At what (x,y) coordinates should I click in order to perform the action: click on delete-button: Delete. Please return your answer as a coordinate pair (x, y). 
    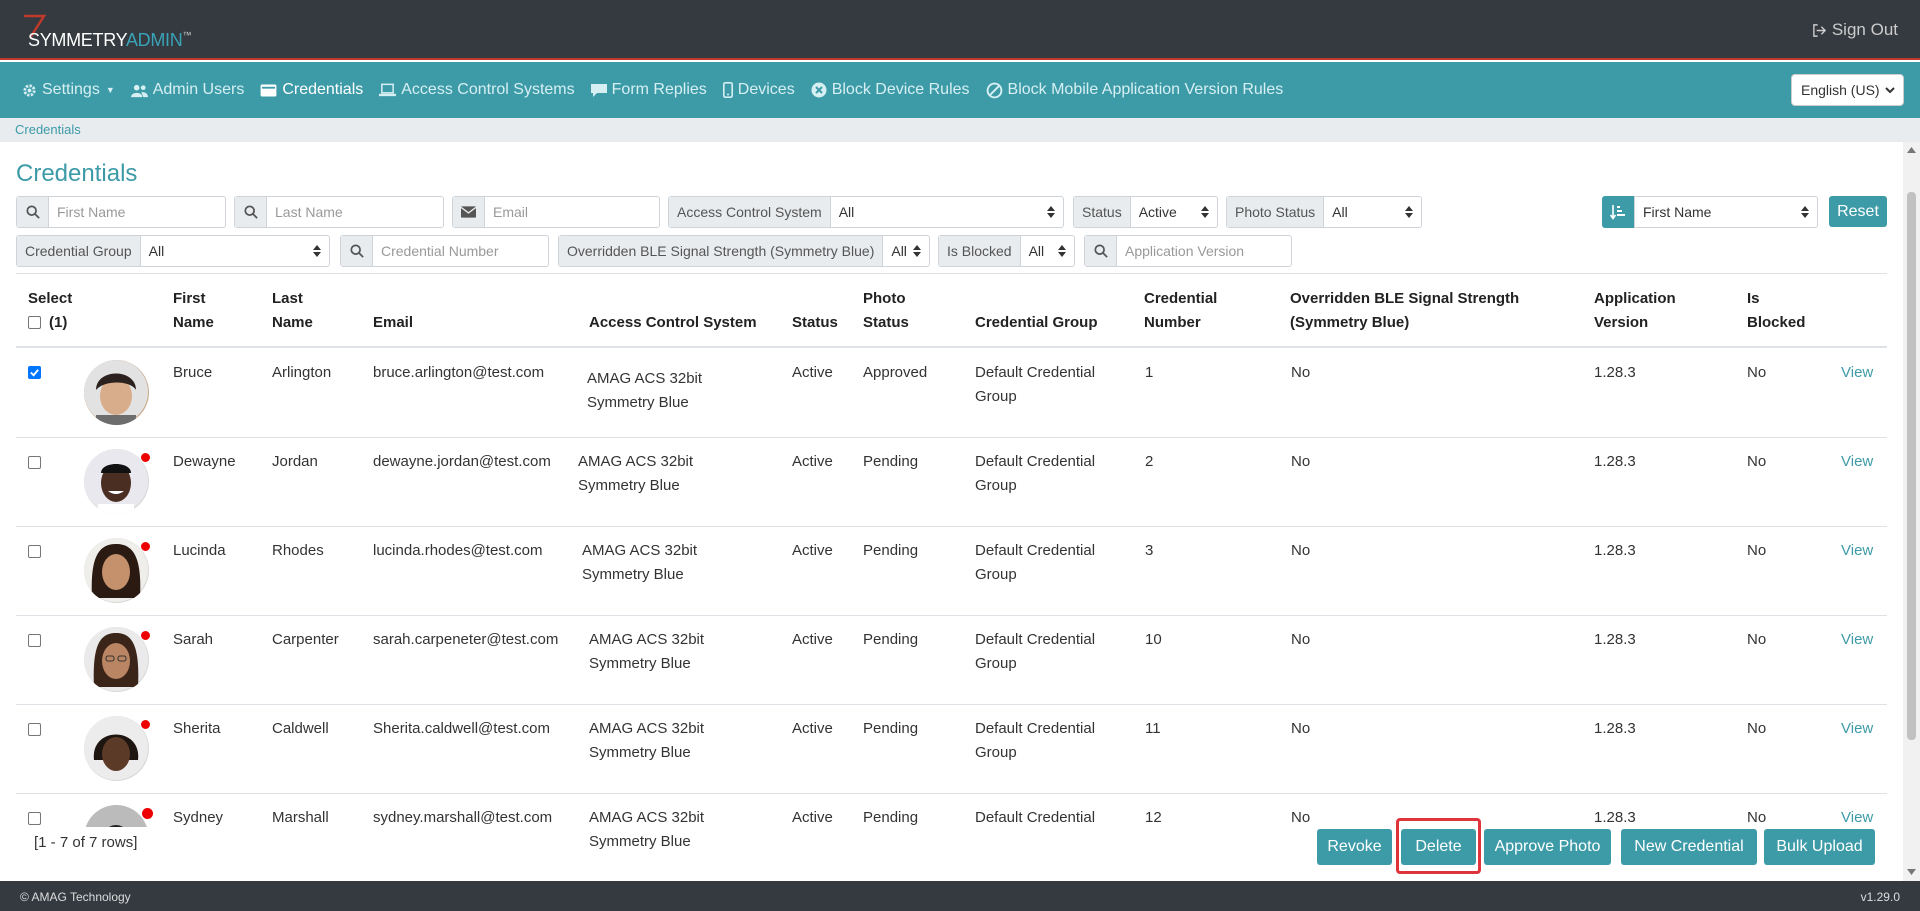
    Looking at the image, I should click on (1438, 847).